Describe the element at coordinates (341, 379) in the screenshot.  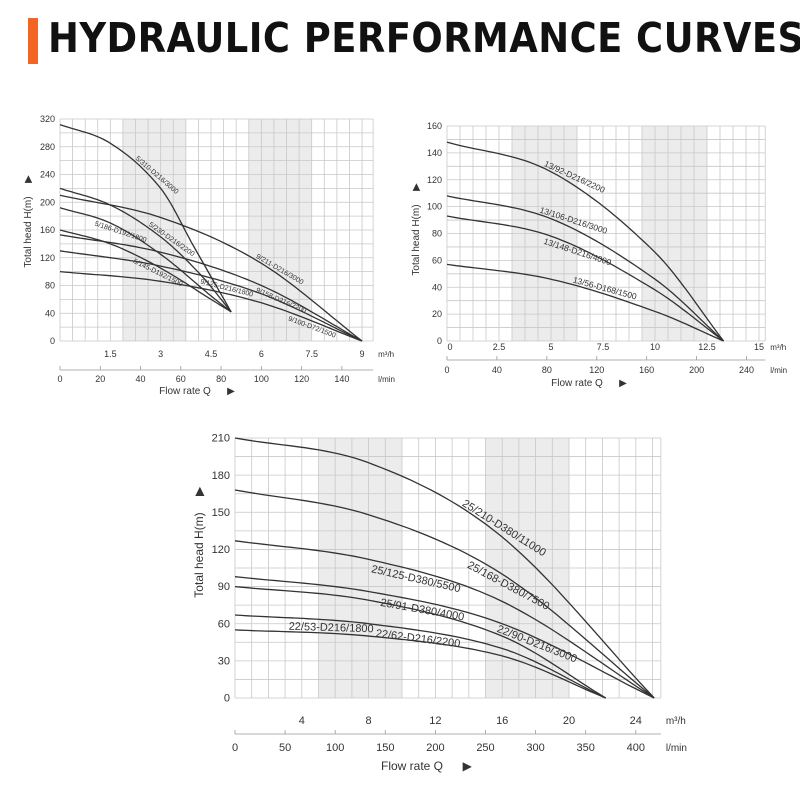
I see `x2-tick-label: 140` at that location.